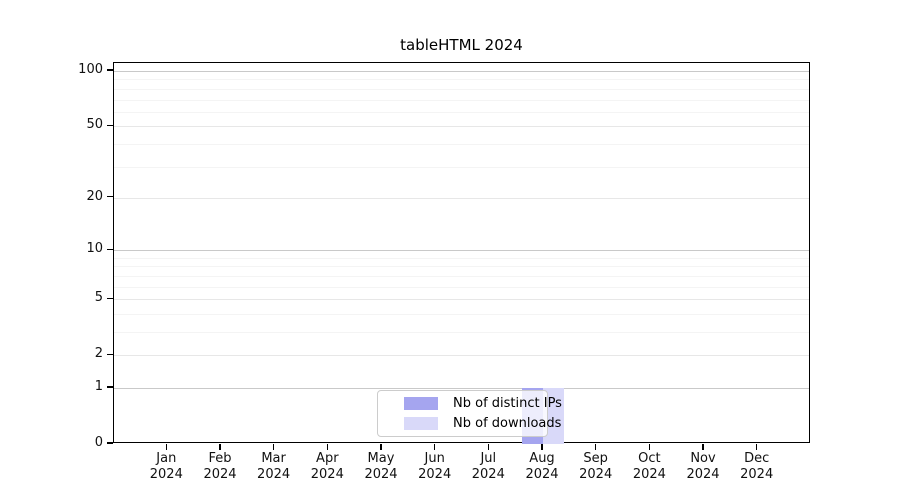 This screenshot has width=900, height=500. I want to click on y-tick-label-2: 2, so click(98, 354).